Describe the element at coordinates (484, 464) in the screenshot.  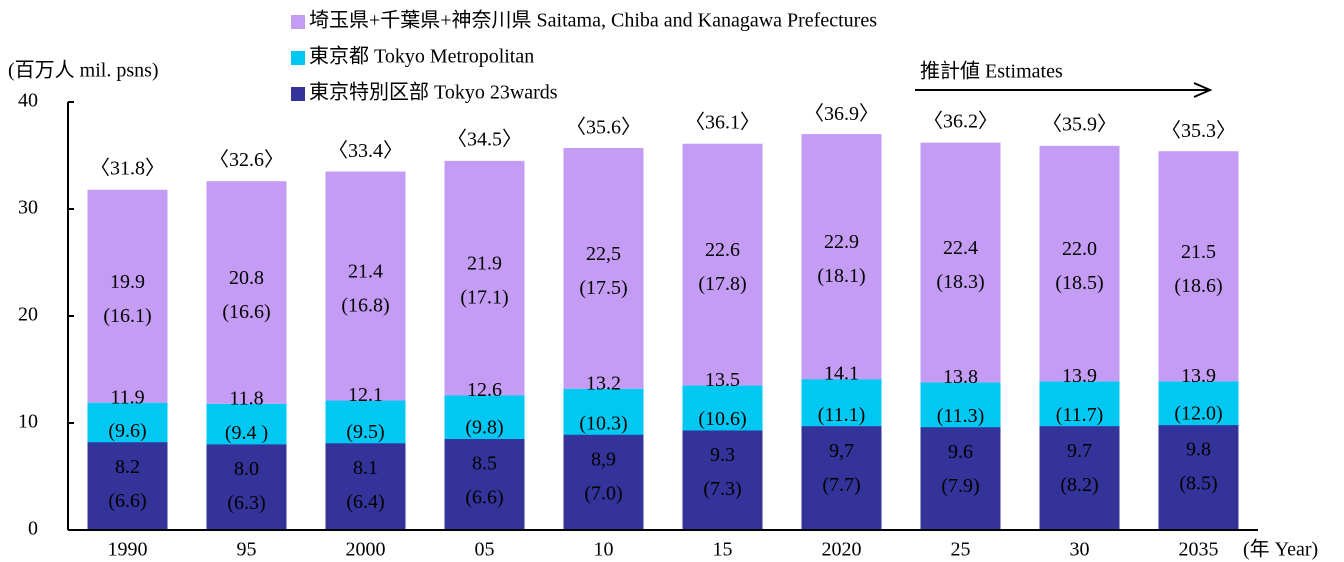
I see `value-label: 8.5` at that location.